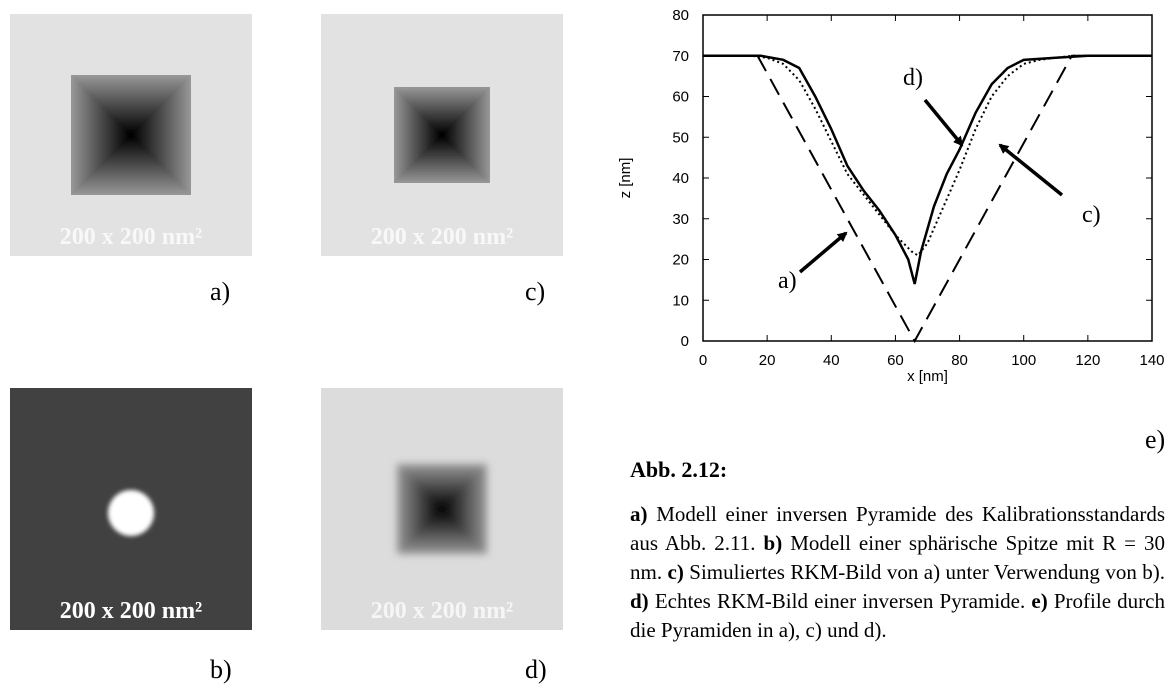 The height and width of the screenshot is (695, 1175). What do you see at coordinates (639, 601) in the screenshot?
I see `caption-segment: d)` at bounding box center [639, 601].